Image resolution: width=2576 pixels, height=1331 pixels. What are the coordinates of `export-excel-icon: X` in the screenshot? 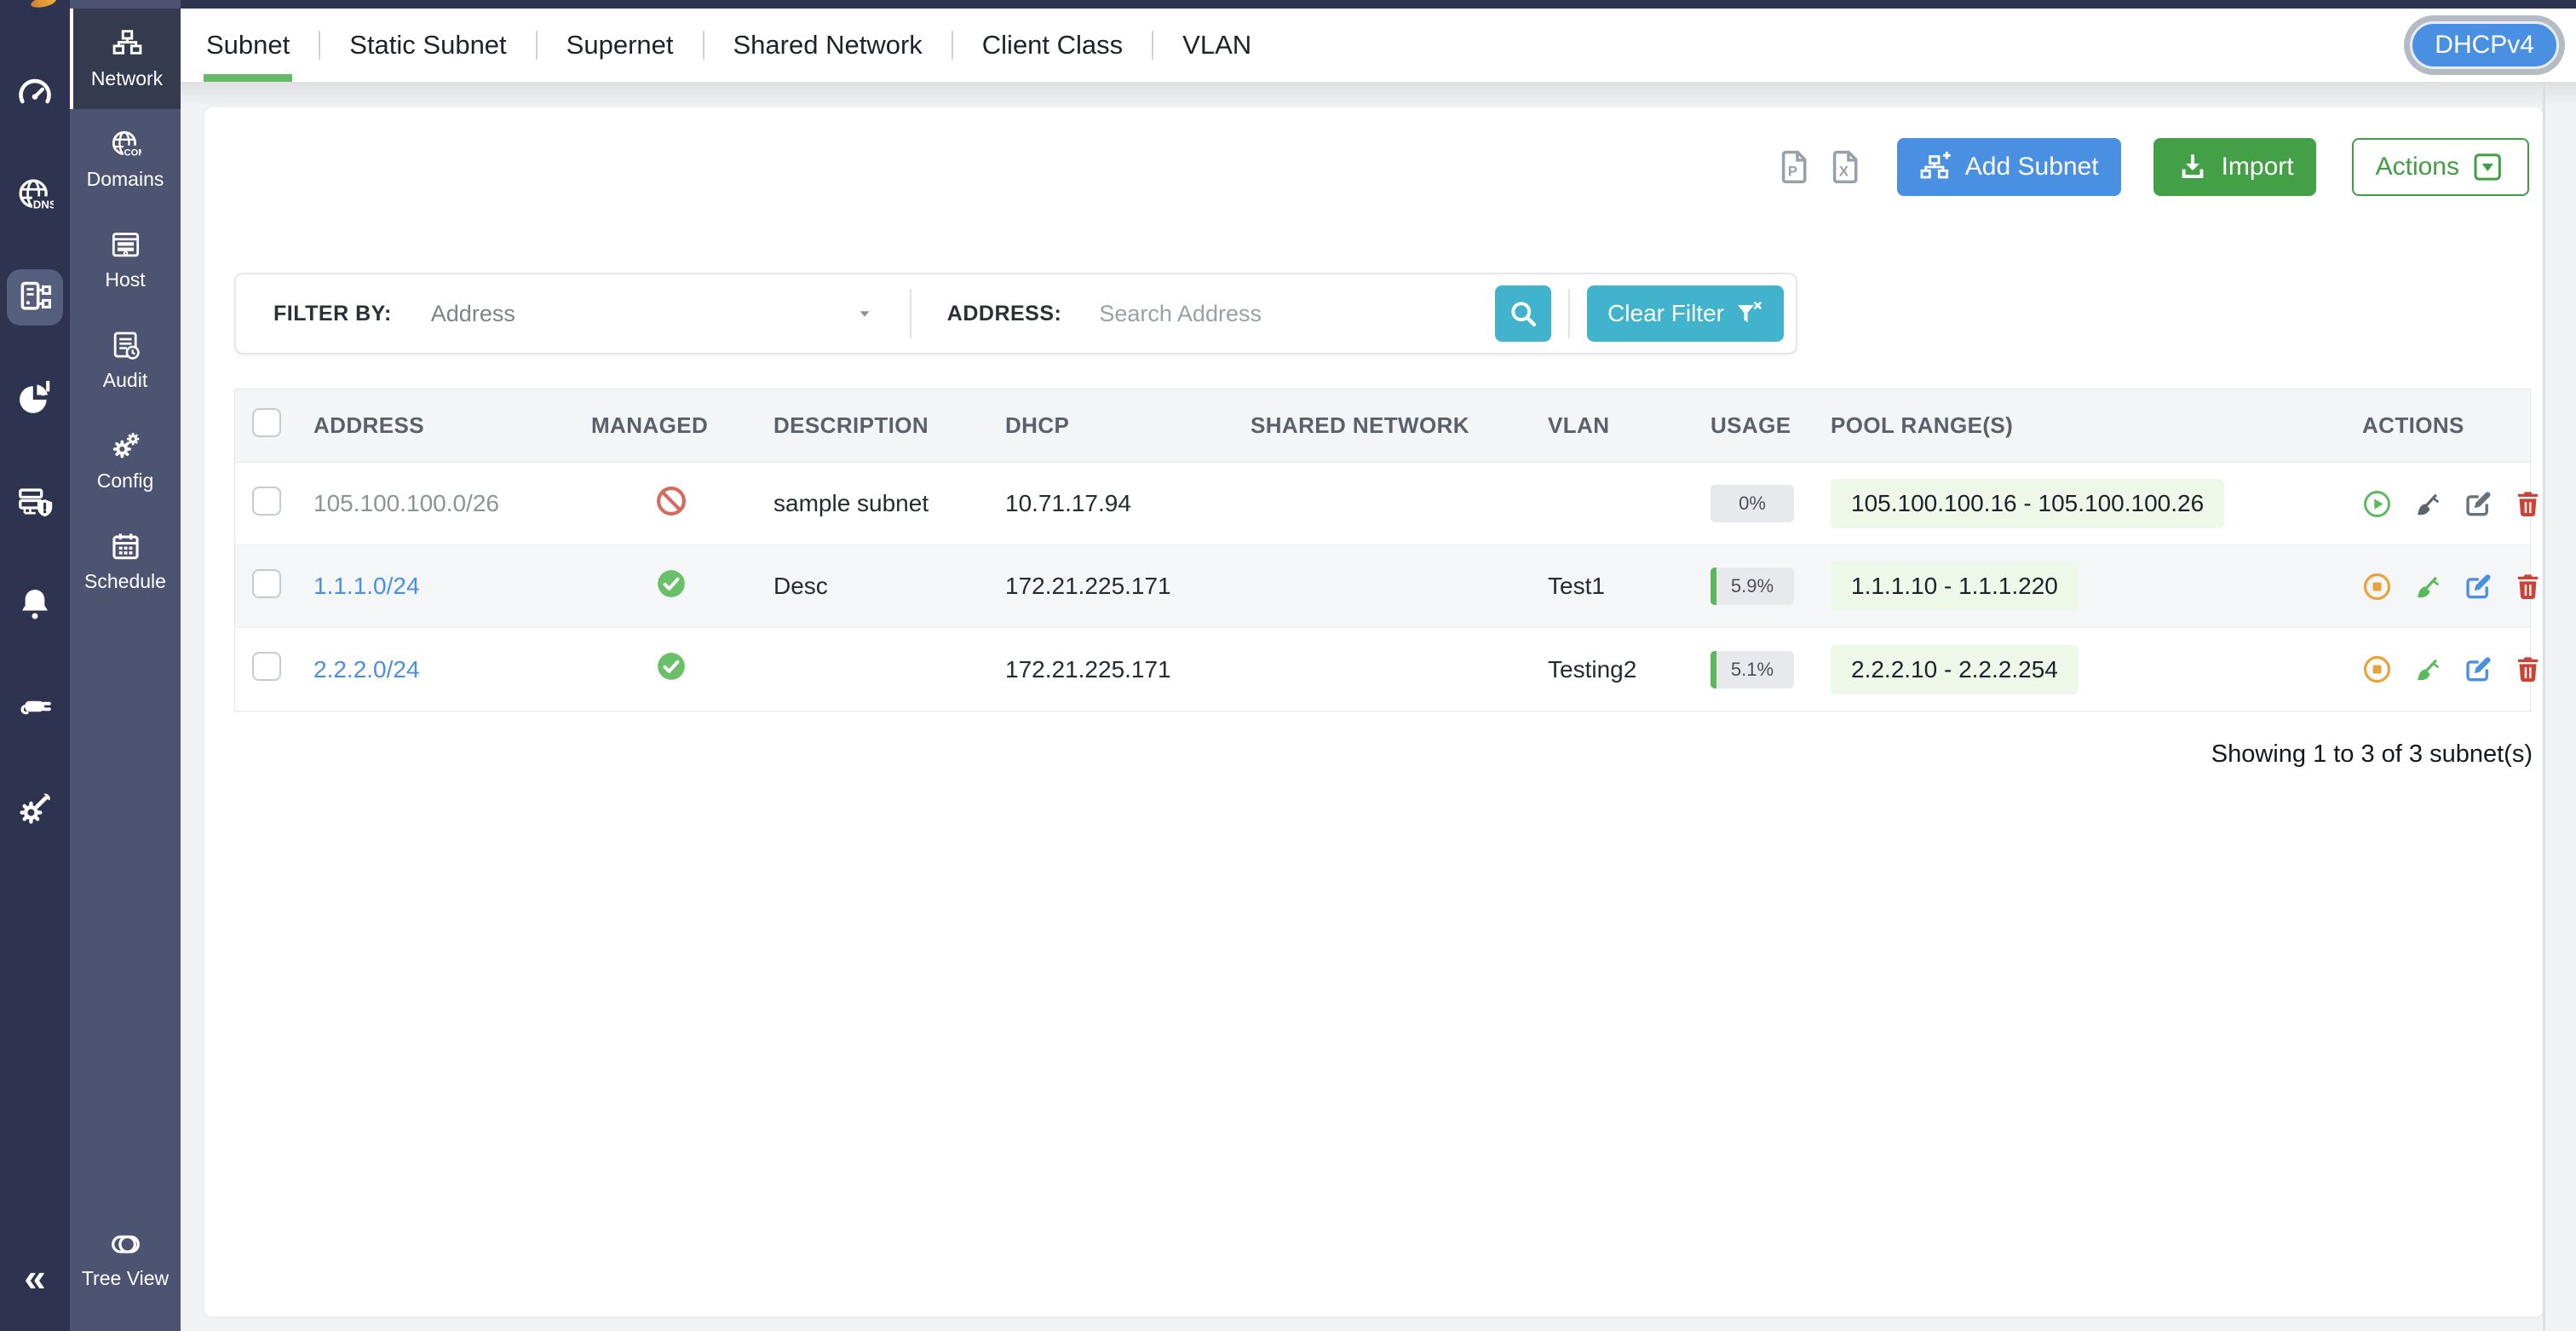 It's located at (1846, 167).